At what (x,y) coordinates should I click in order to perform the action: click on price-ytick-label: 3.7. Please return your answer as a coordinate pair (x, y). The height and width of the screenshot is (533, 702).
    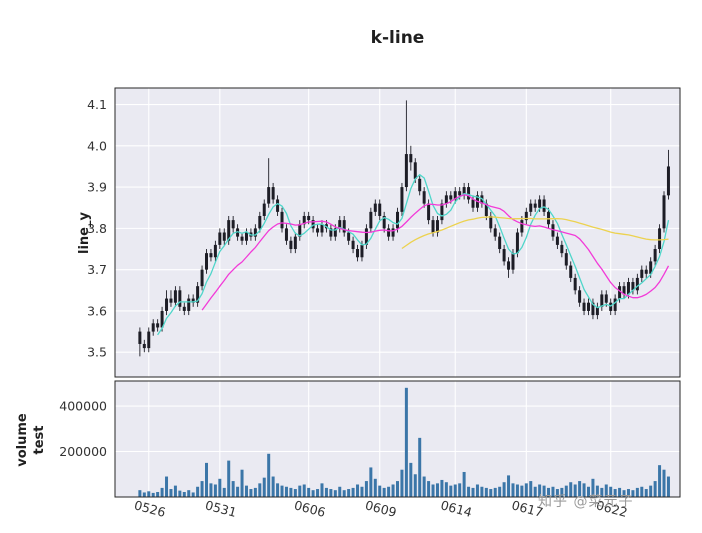
    Looking at the image, I should click on (97, 269).